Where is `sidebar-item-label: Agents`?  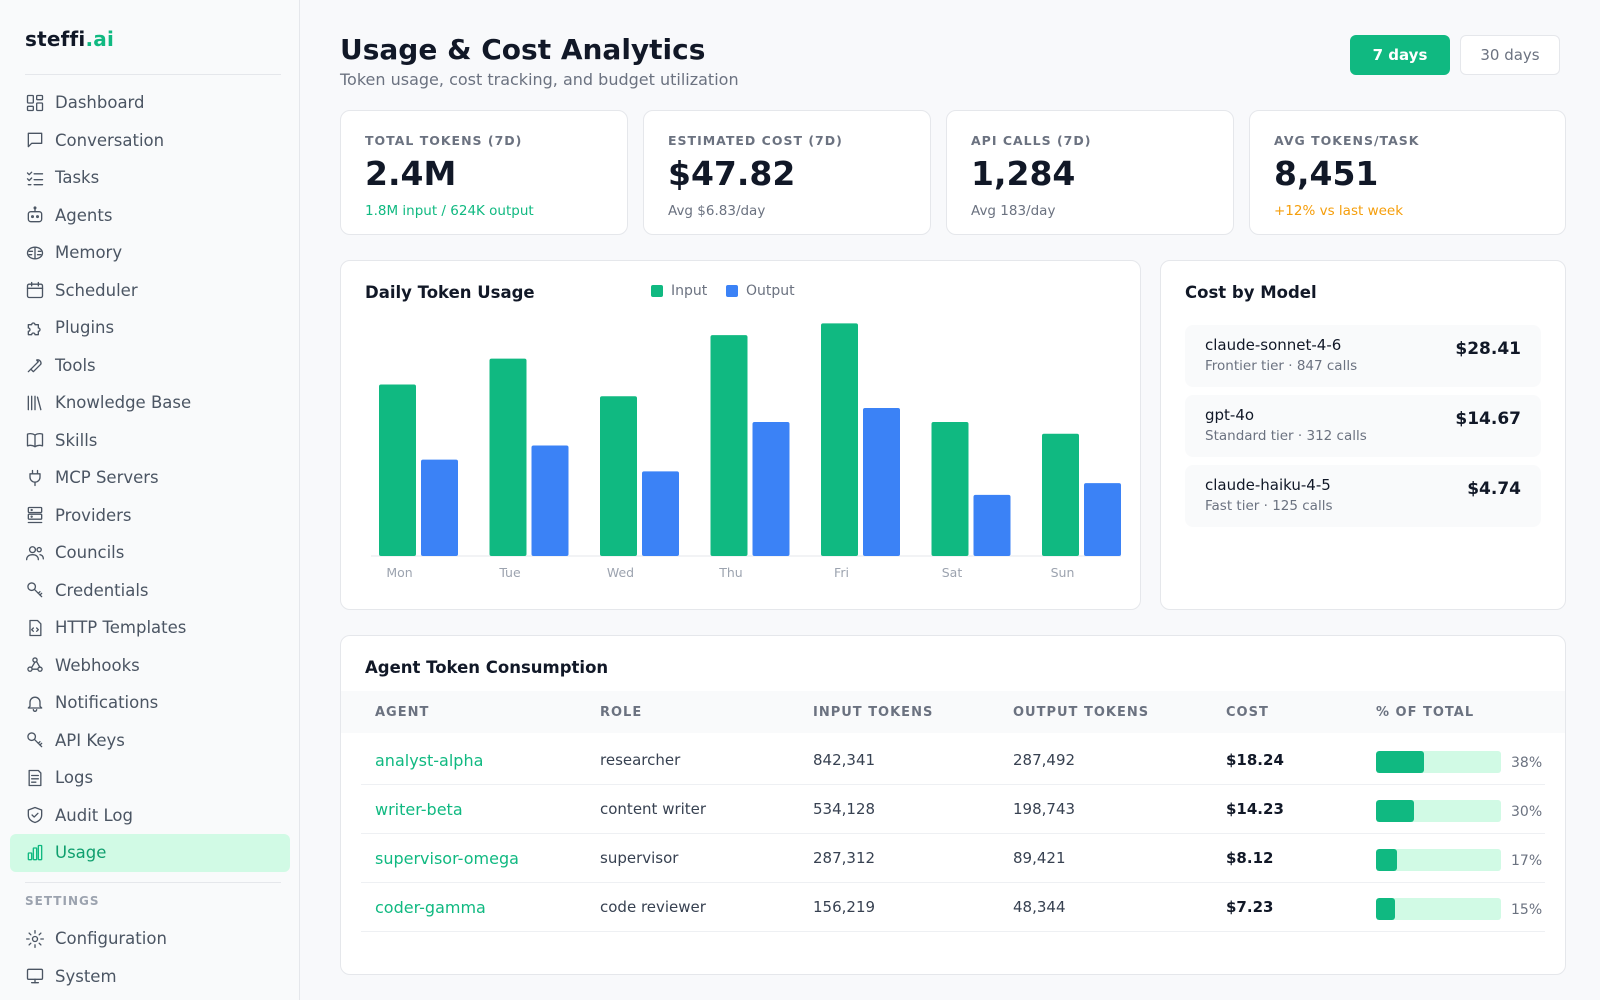
sidebar-item-label: Agents is located at coordinates (84, 215).